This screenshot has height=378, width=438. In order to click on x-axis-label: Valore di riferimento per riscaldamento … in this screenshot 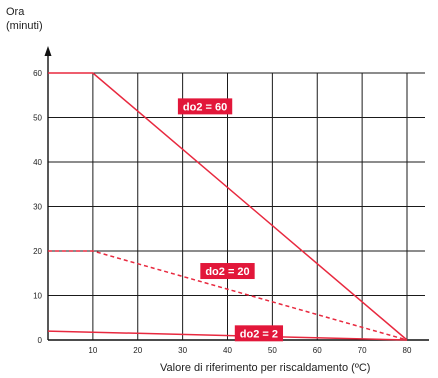, I will do `click(265, 368)`.